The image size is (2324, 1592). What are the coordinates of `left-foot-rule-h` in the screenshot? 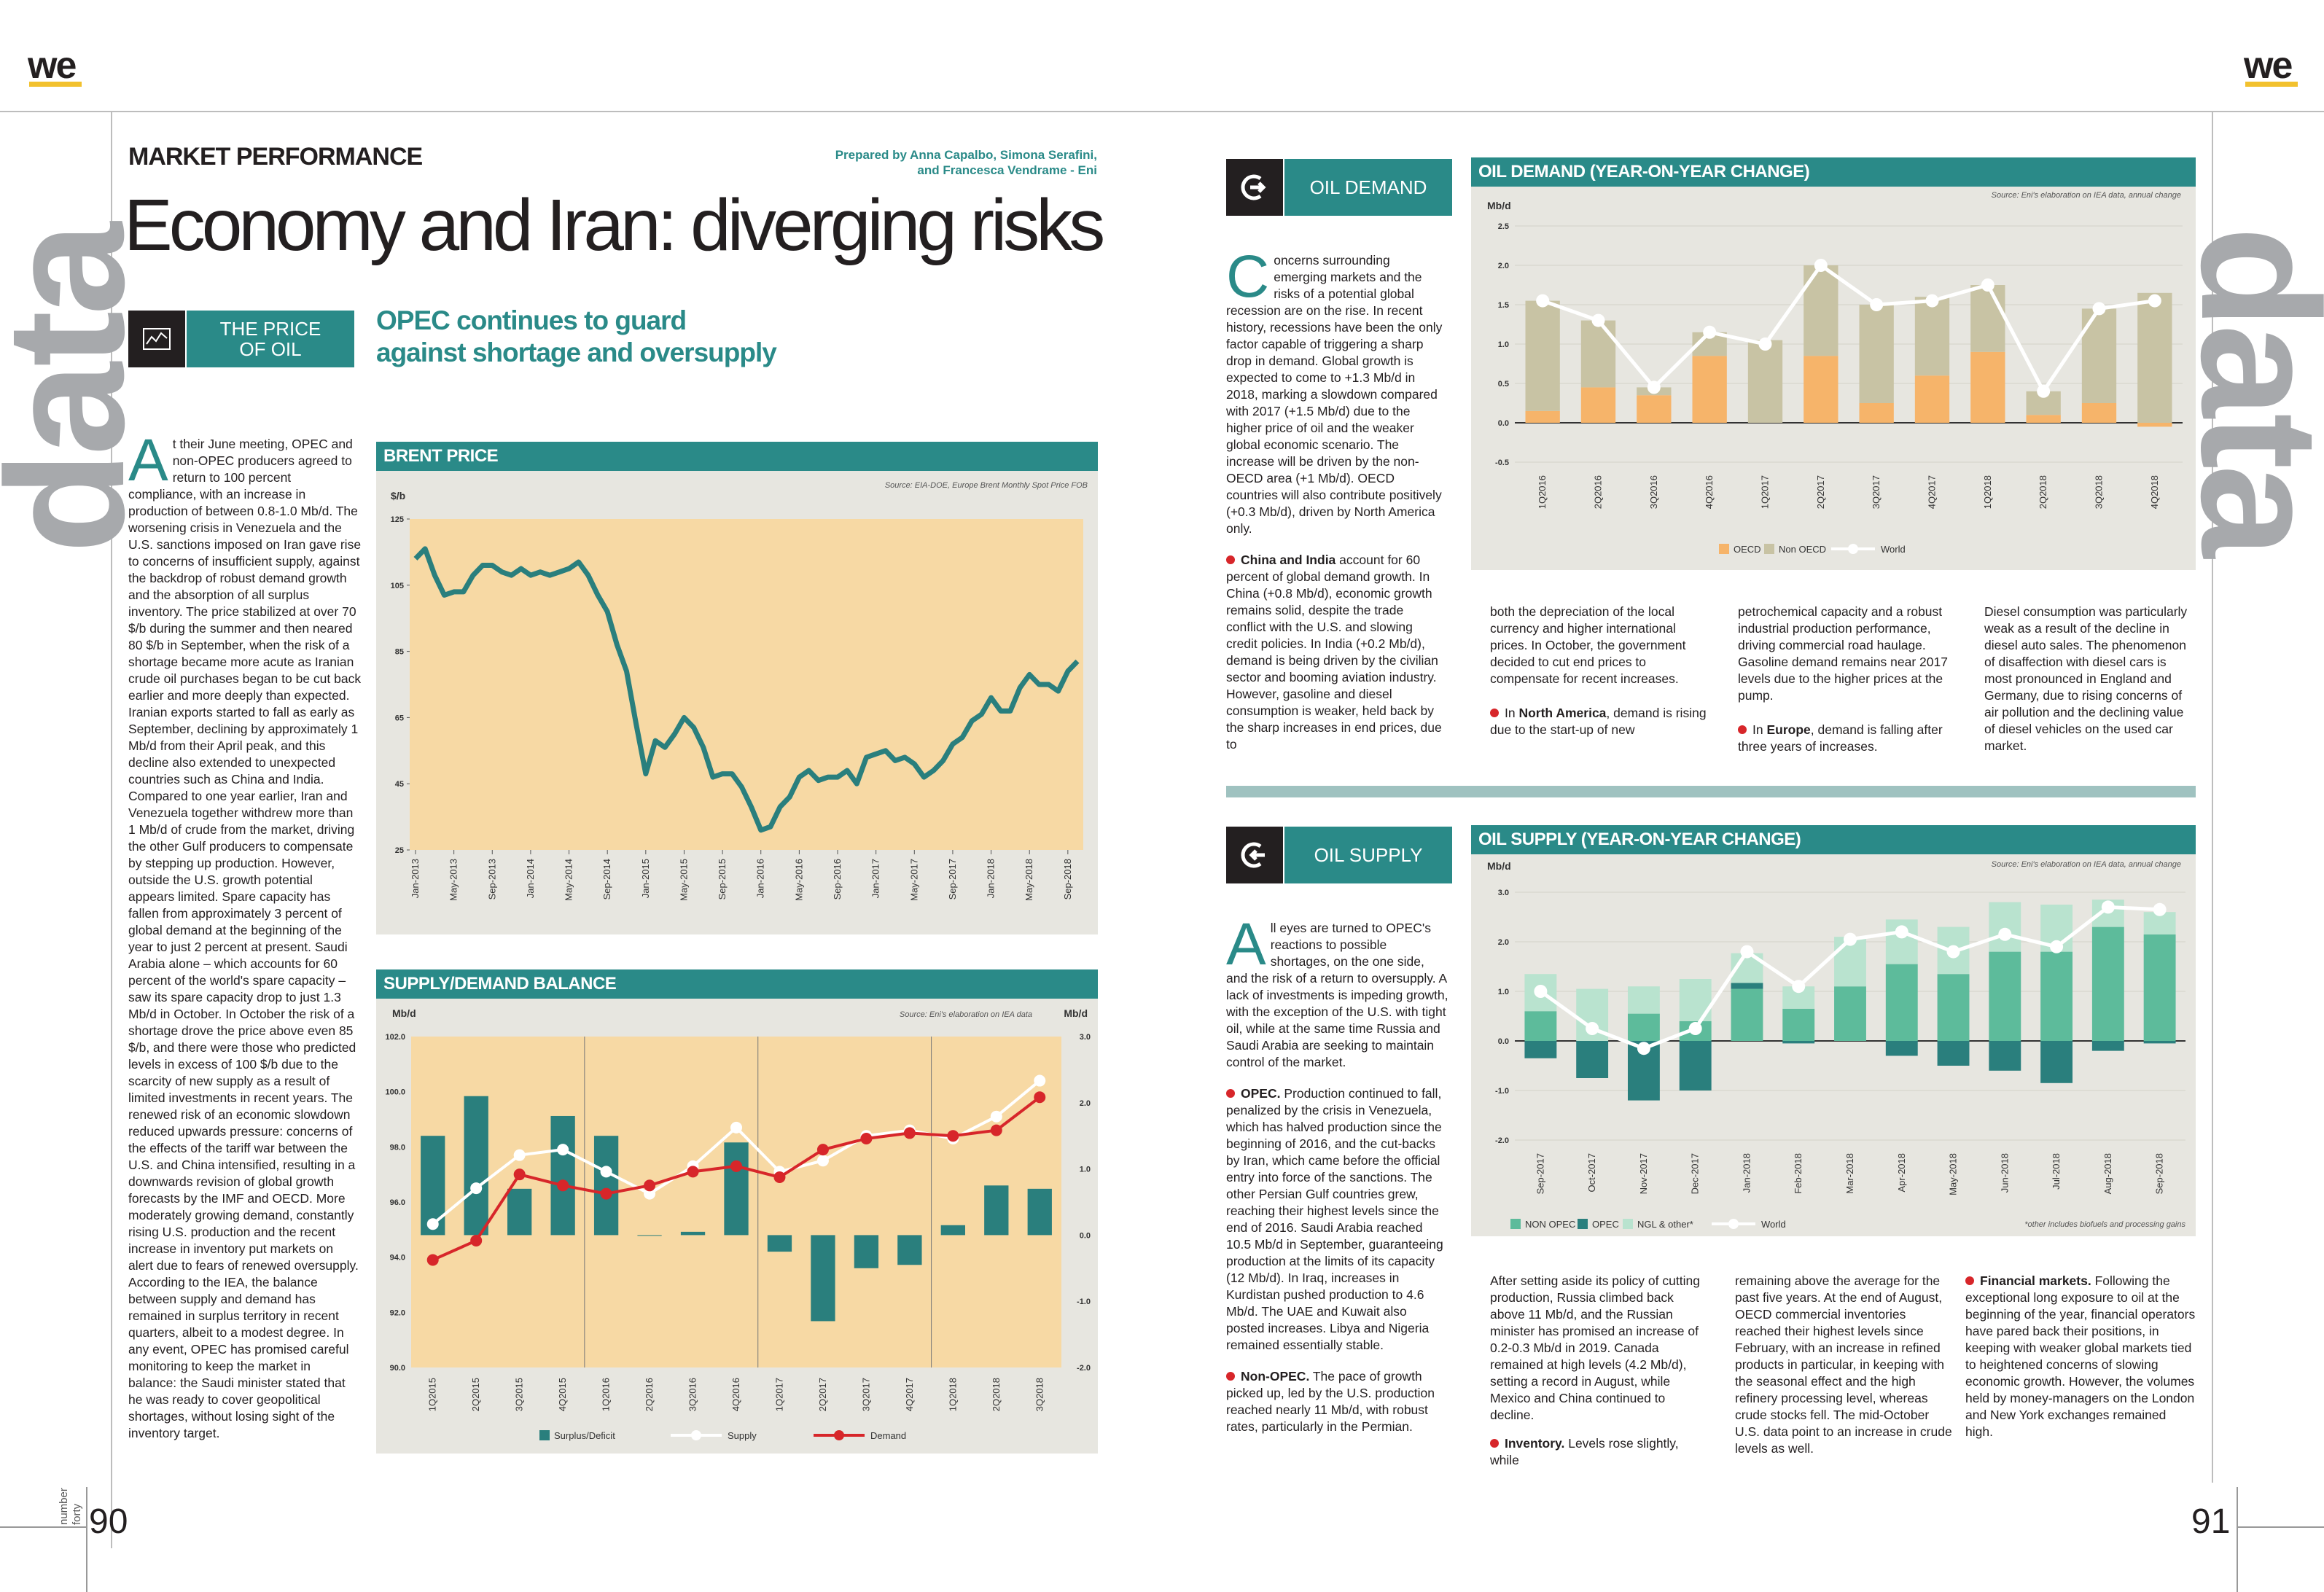 It's located at (43, 1527).